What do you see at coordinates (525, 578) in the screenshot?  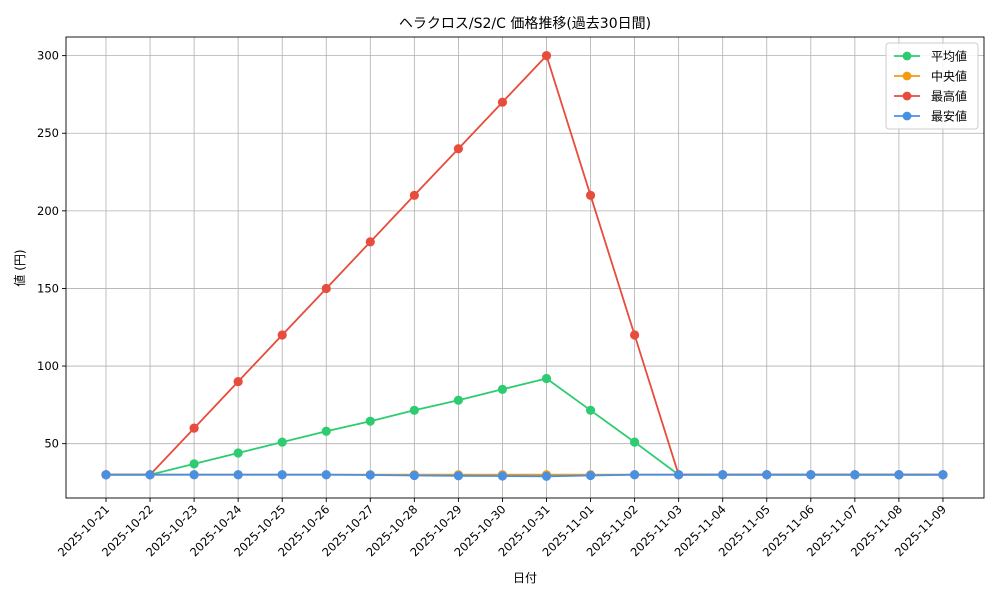 I see `x-axis-label: 日付` at bounding box center [525, 578].